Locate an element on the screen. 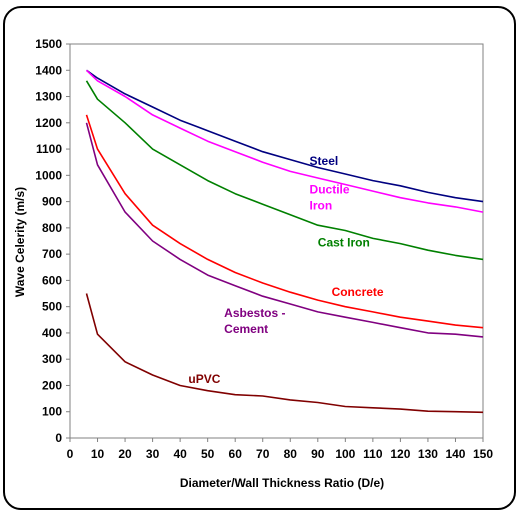 The image size is (520, 512). y-tick-label: 900 is located at coordinates (52, 202).